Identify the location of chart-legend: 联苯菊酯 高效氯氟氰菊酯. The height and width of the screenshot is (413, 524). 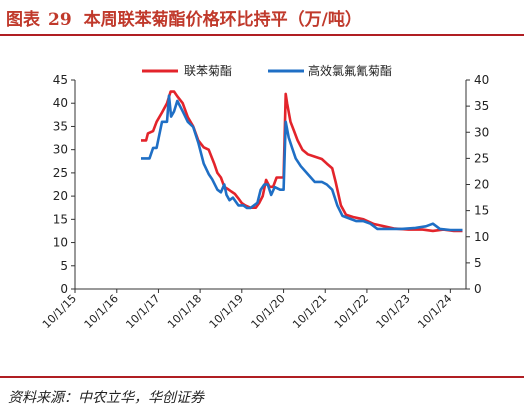
(267, 70).